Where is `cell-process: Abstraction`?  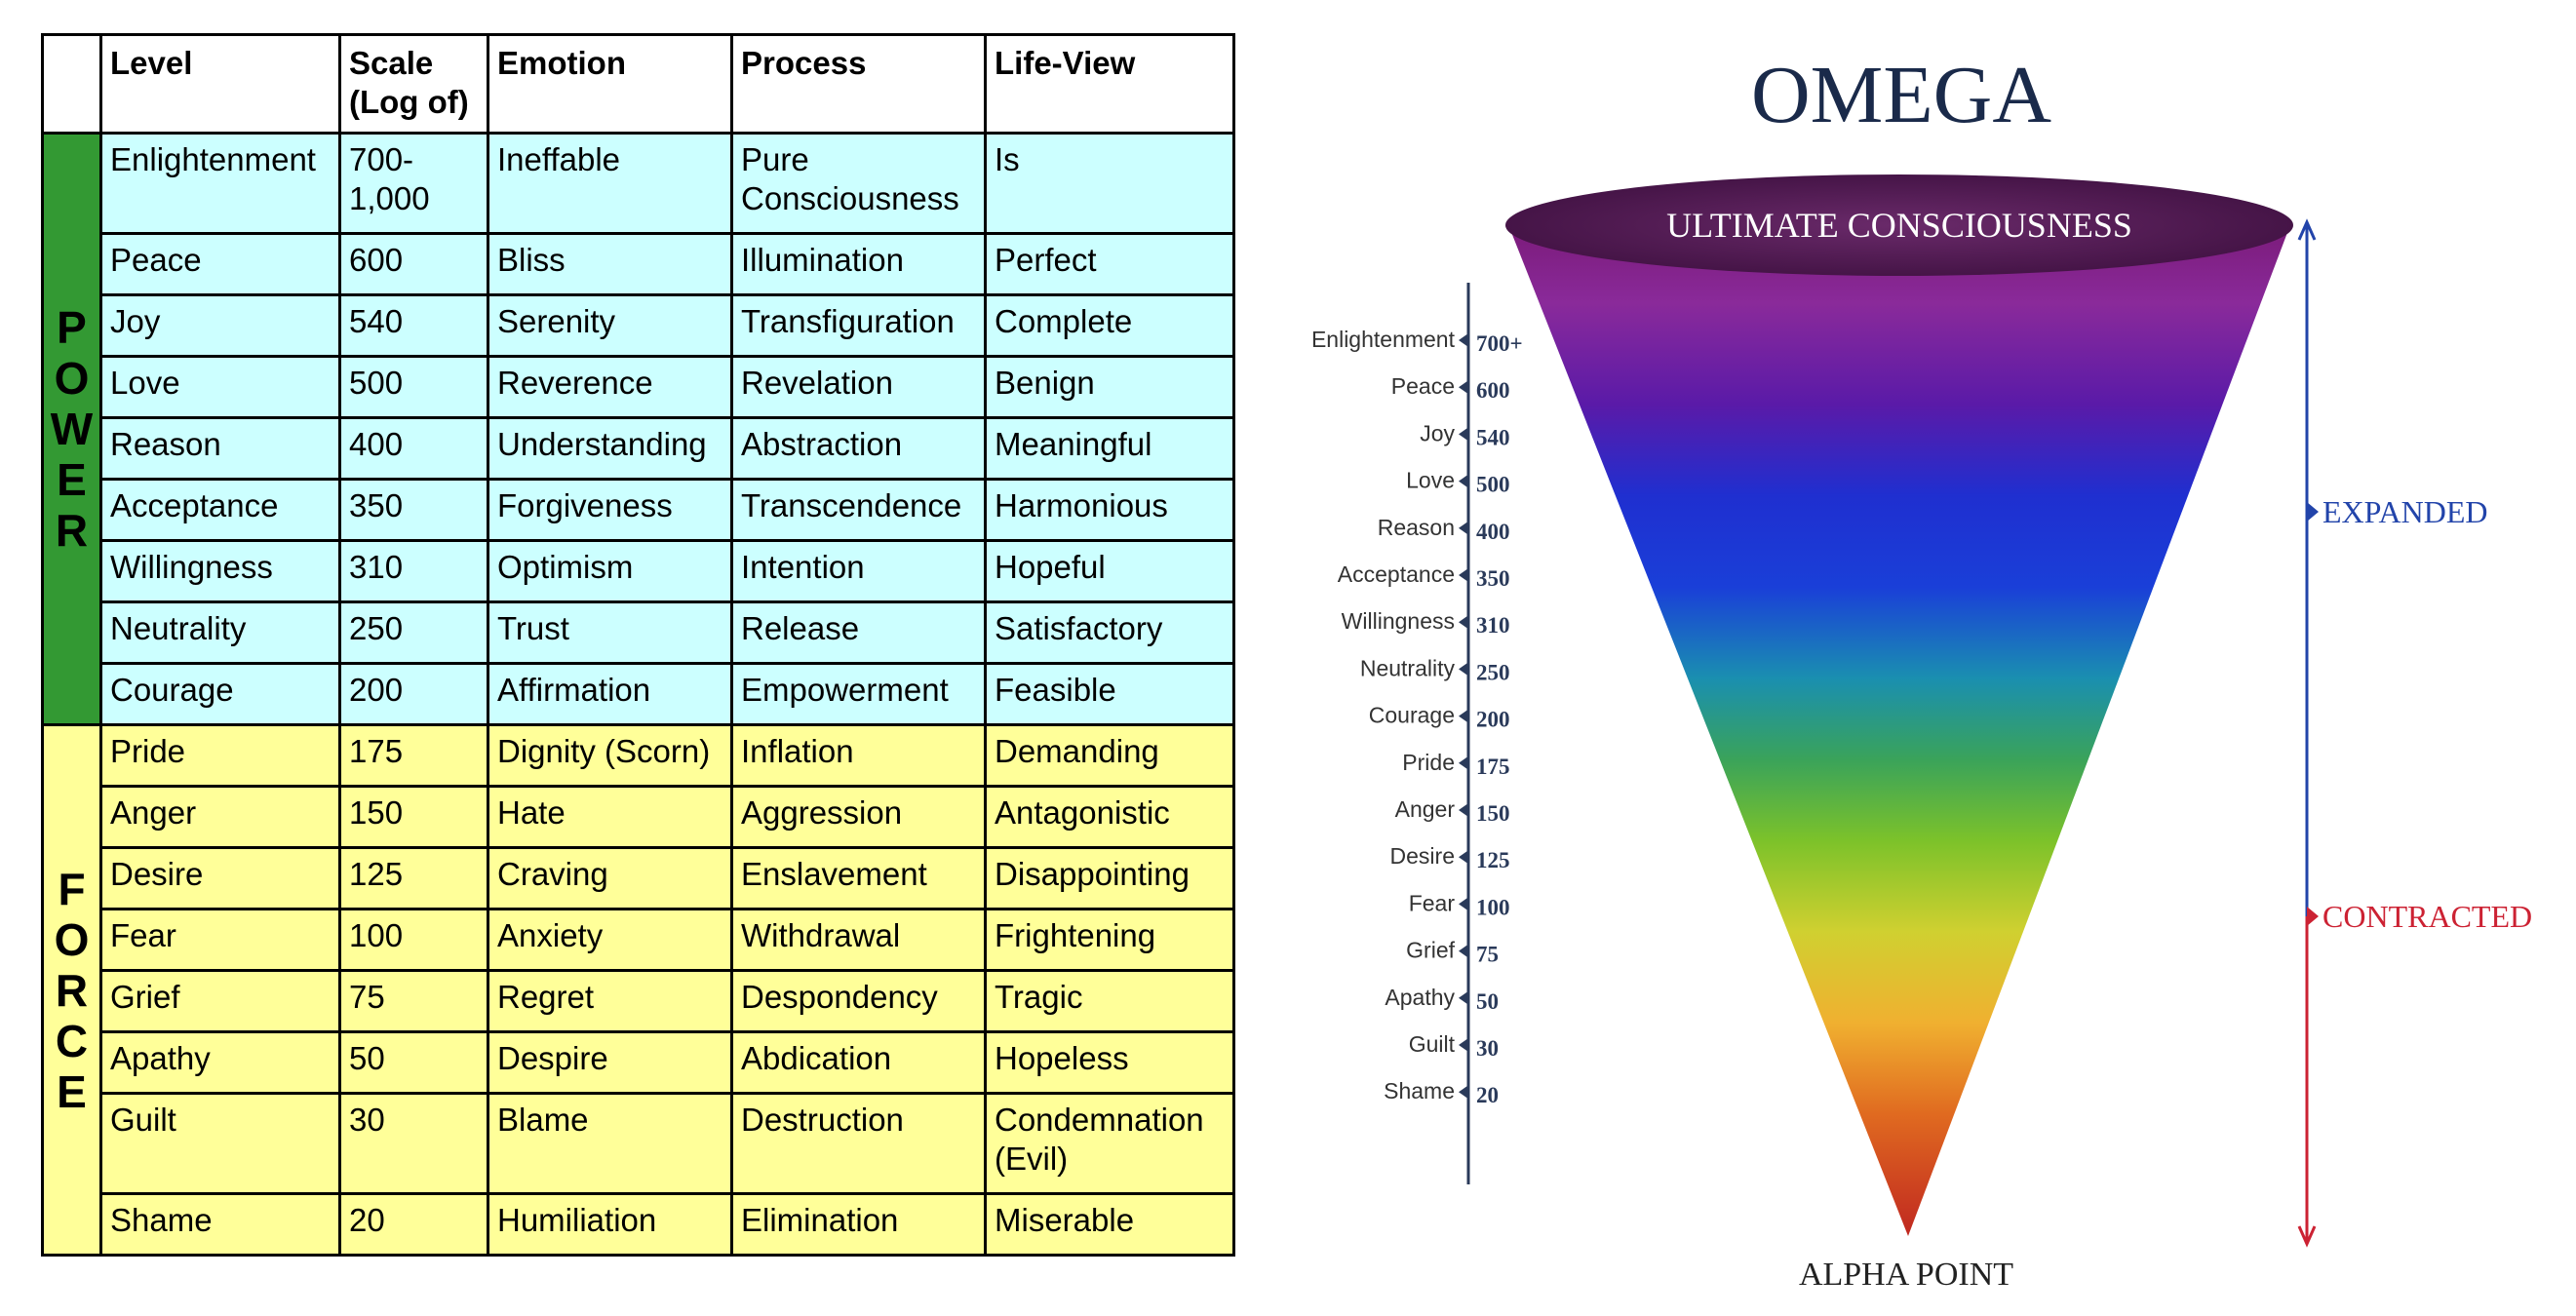
cell-process: Abstraction is located at coordinates (858, 448).